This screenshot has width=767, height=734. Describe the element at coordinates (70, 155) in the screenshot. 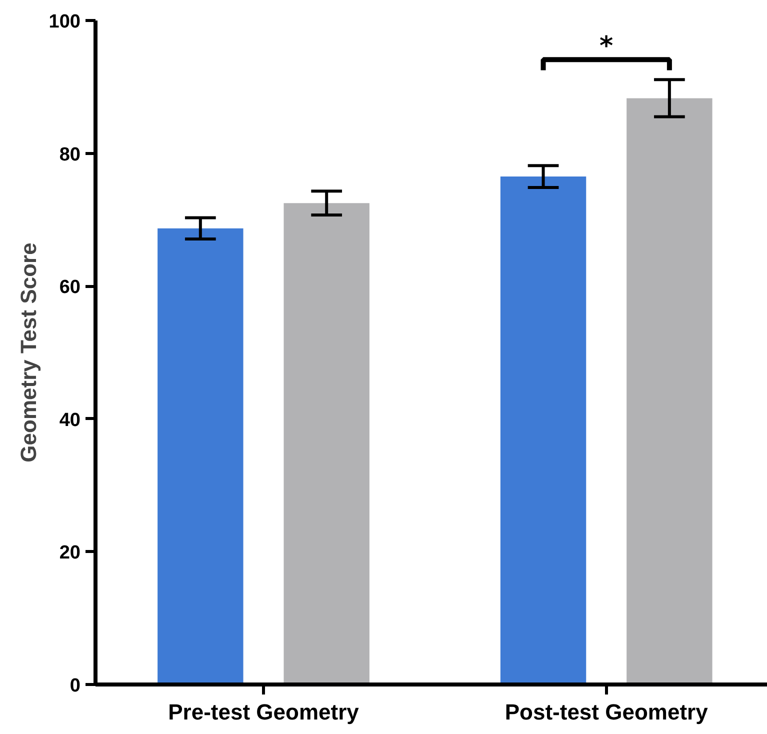

I see `y-tick-label: 80` at that location.